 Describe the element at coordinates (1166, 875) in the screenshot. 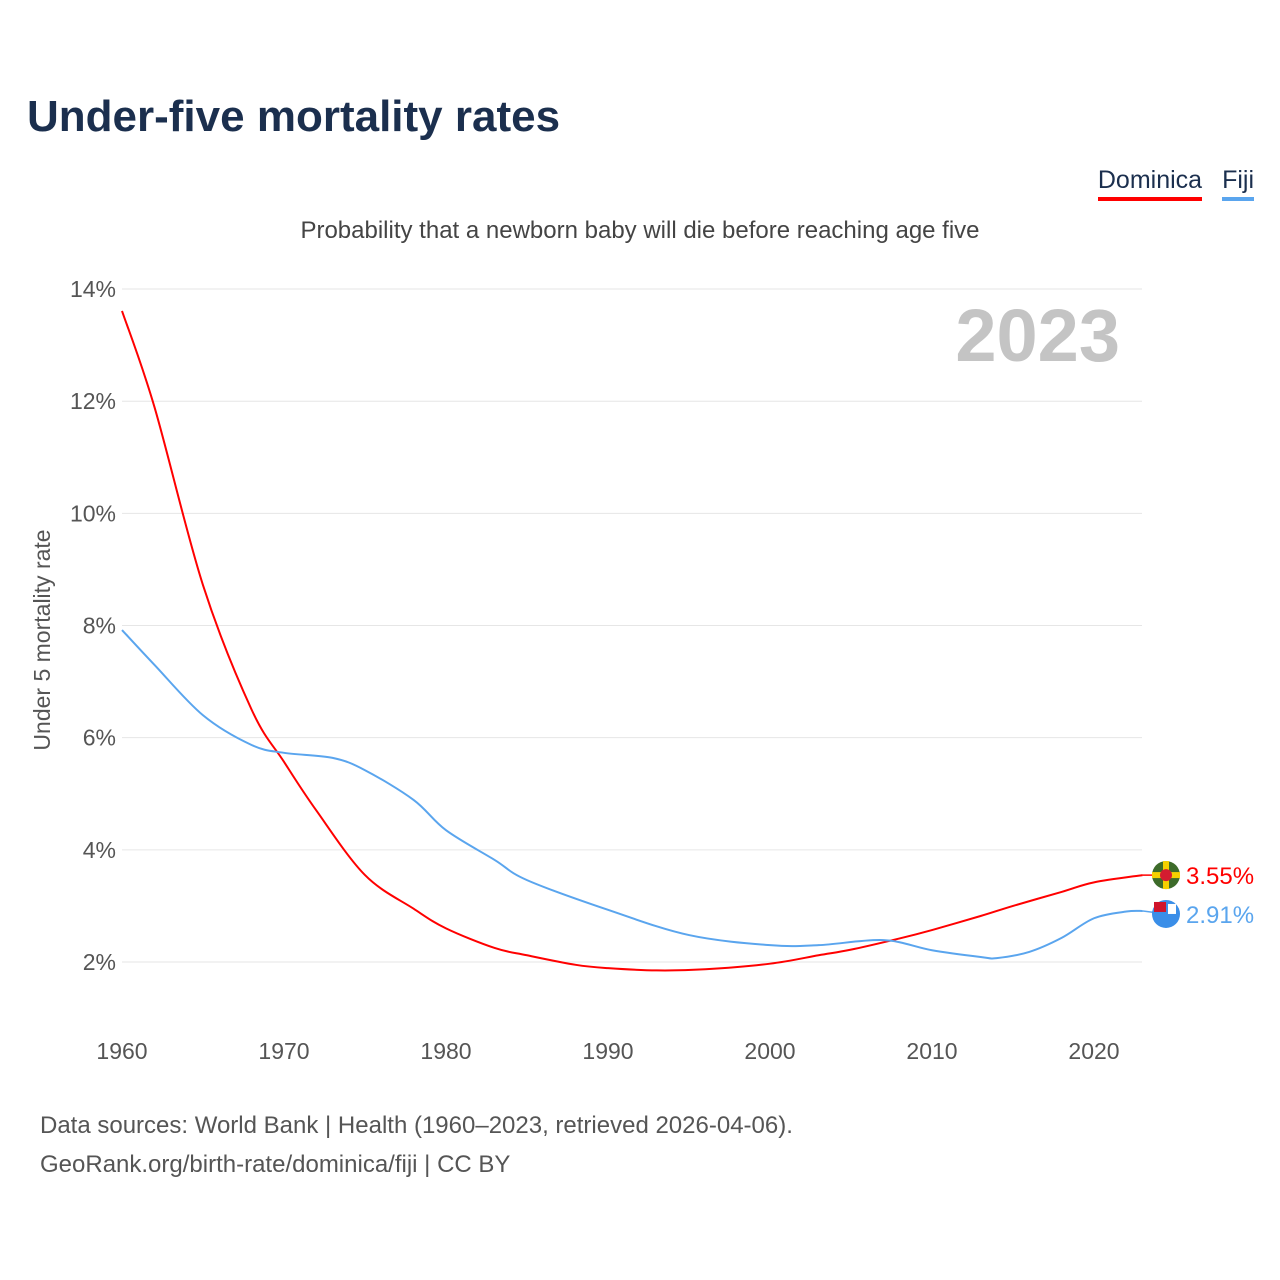

I see `flag-emblem` at that location.